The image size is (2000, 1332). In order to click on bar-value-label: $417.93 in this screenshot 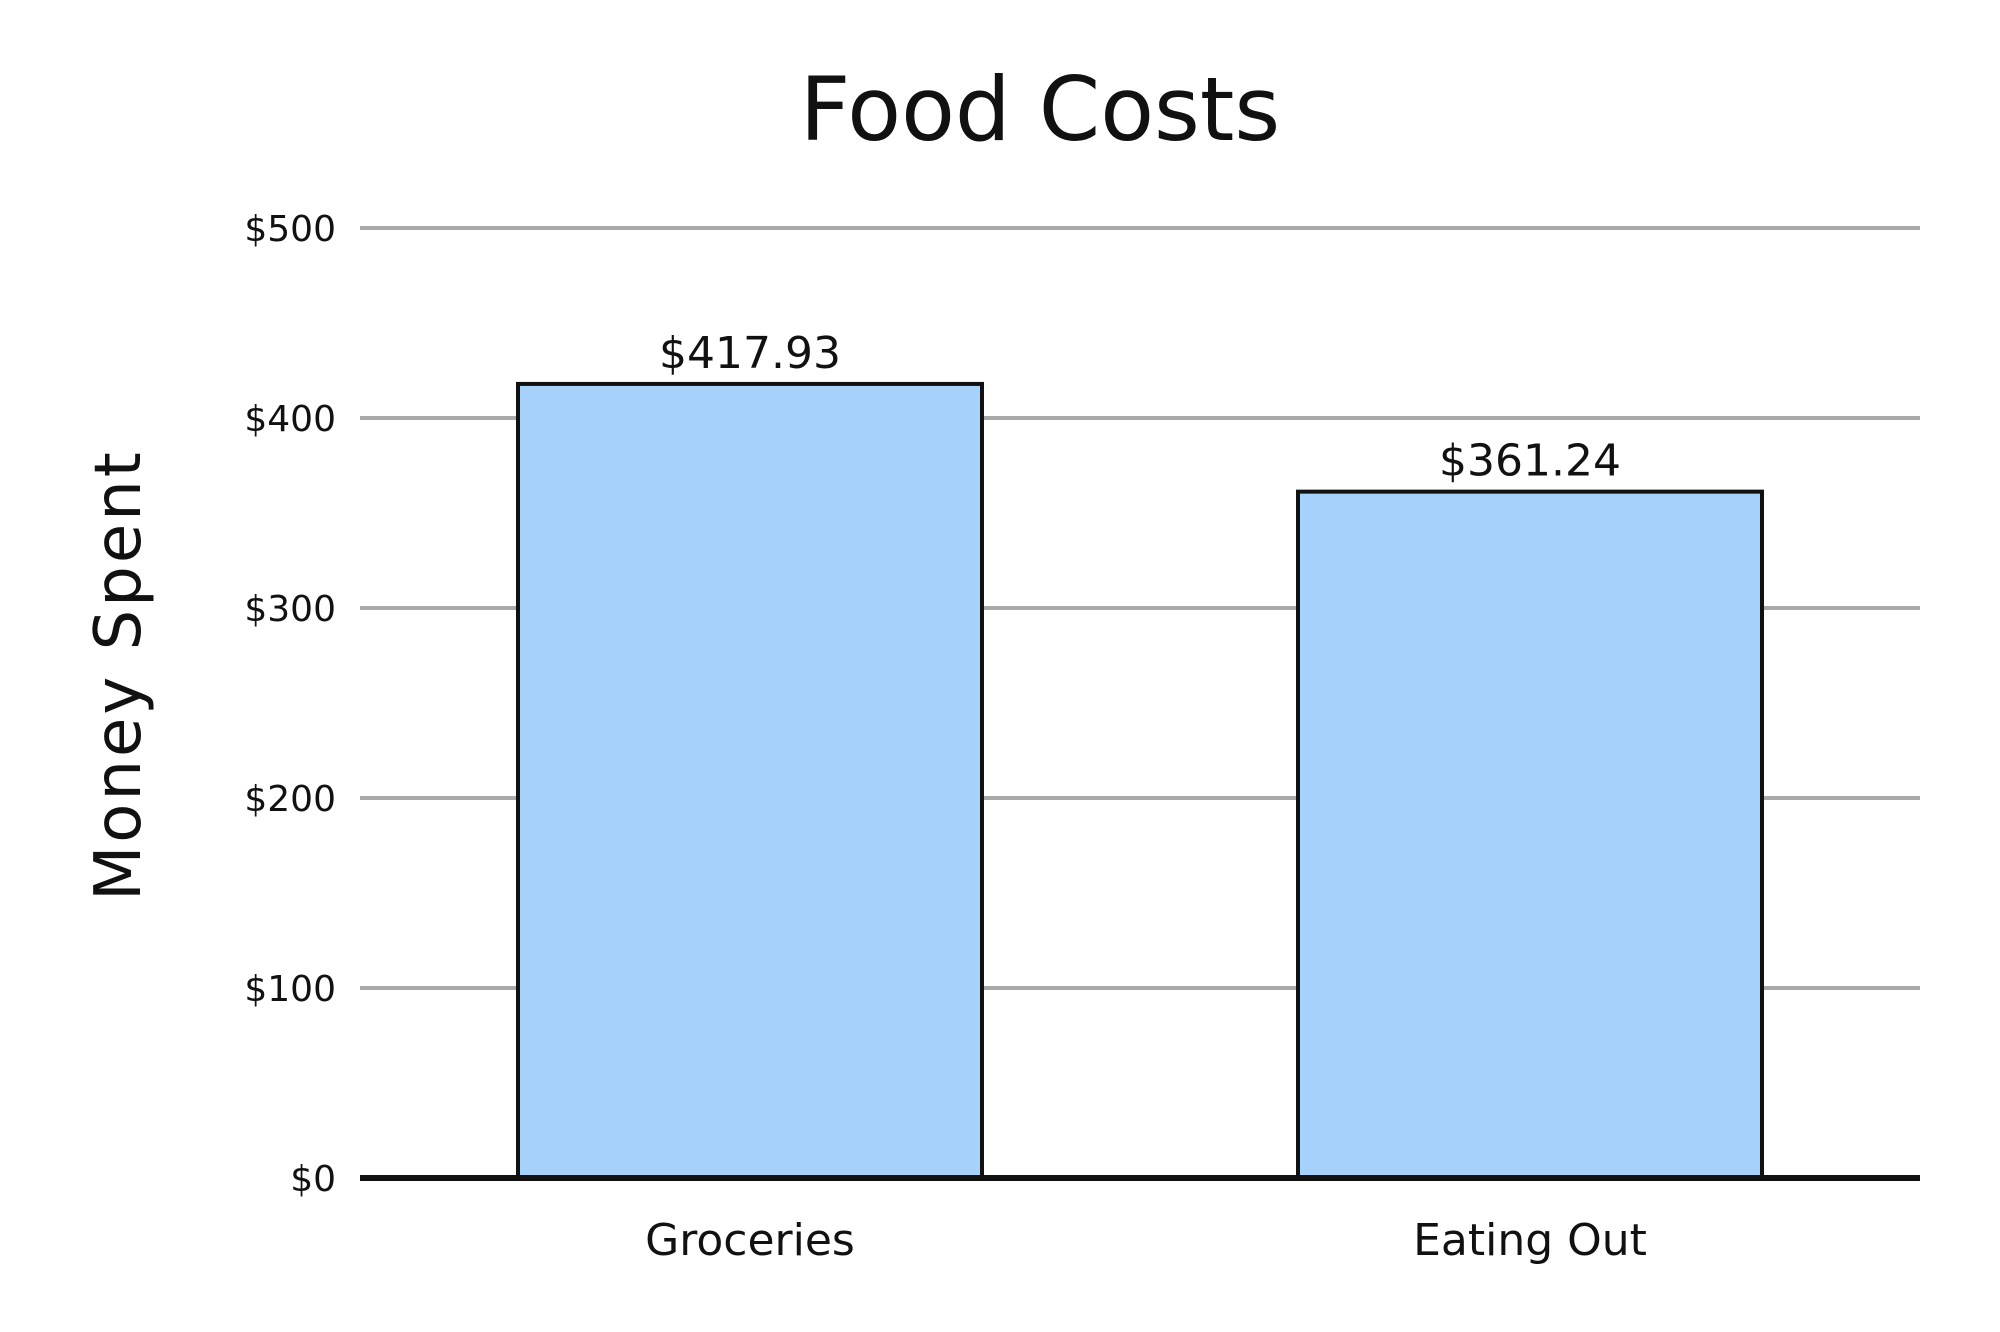, I will do `click(750, 353)`.